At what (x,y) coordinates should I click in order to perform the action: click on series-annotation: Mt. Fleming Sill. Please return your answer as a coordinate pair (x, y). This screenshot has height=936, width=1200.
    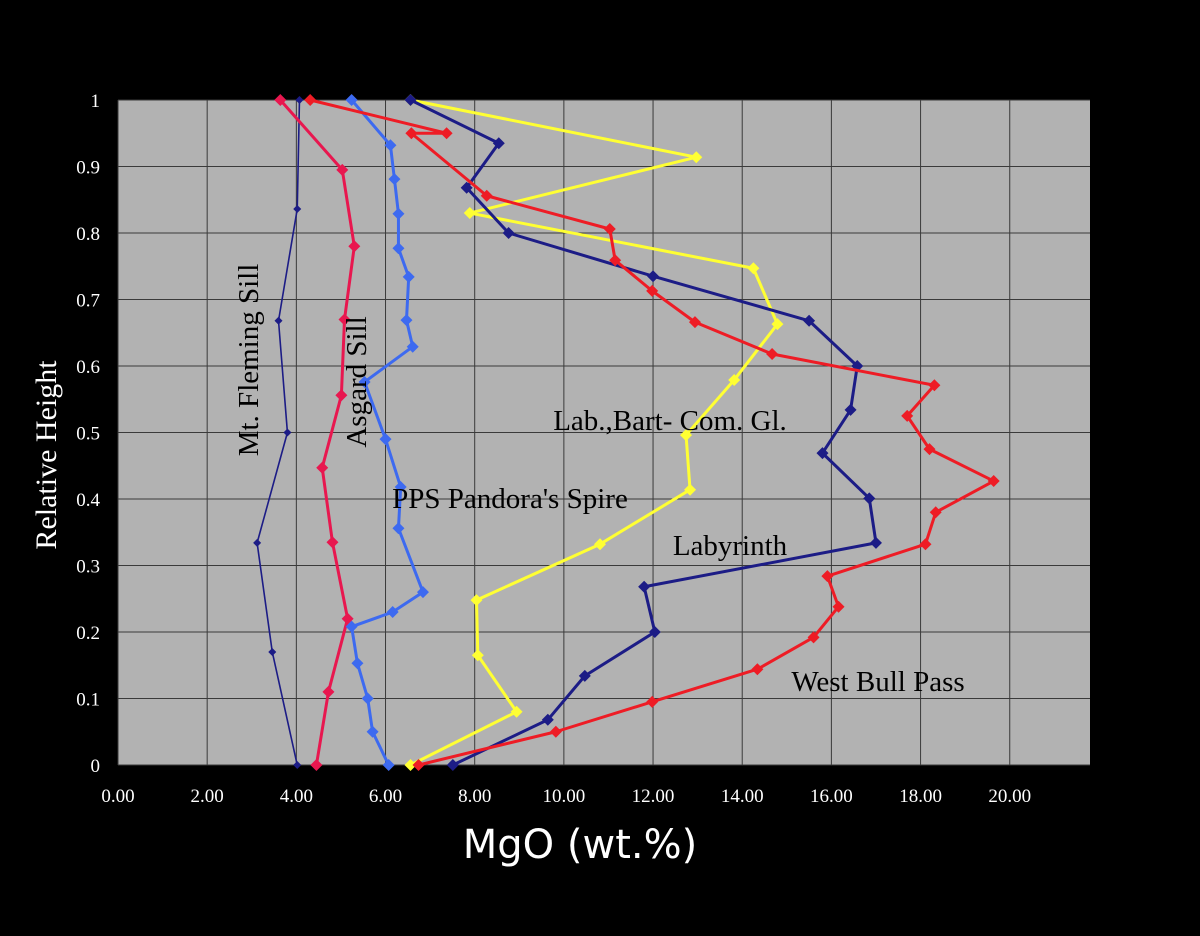
    Looking at the image, I should click on (249, 360).